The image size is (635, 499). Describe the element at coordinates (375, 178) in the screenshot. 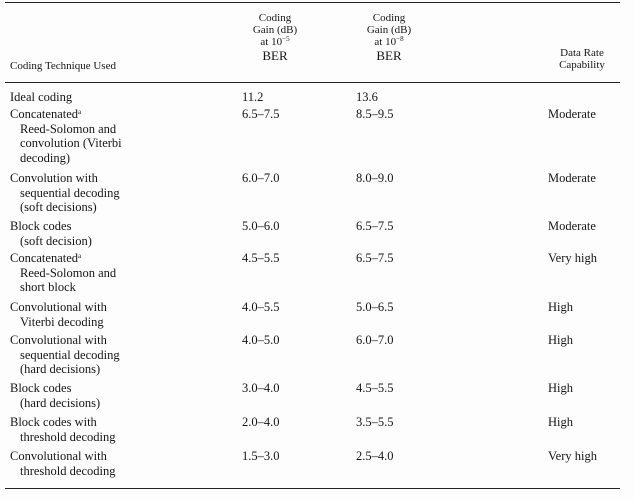

I see `gain-1e-8-cell: 8.0–9.0` at that location.